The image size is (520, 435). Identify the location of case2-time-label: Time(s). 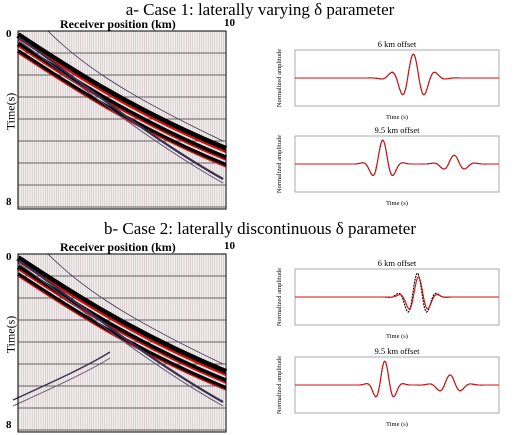
(10, 334).